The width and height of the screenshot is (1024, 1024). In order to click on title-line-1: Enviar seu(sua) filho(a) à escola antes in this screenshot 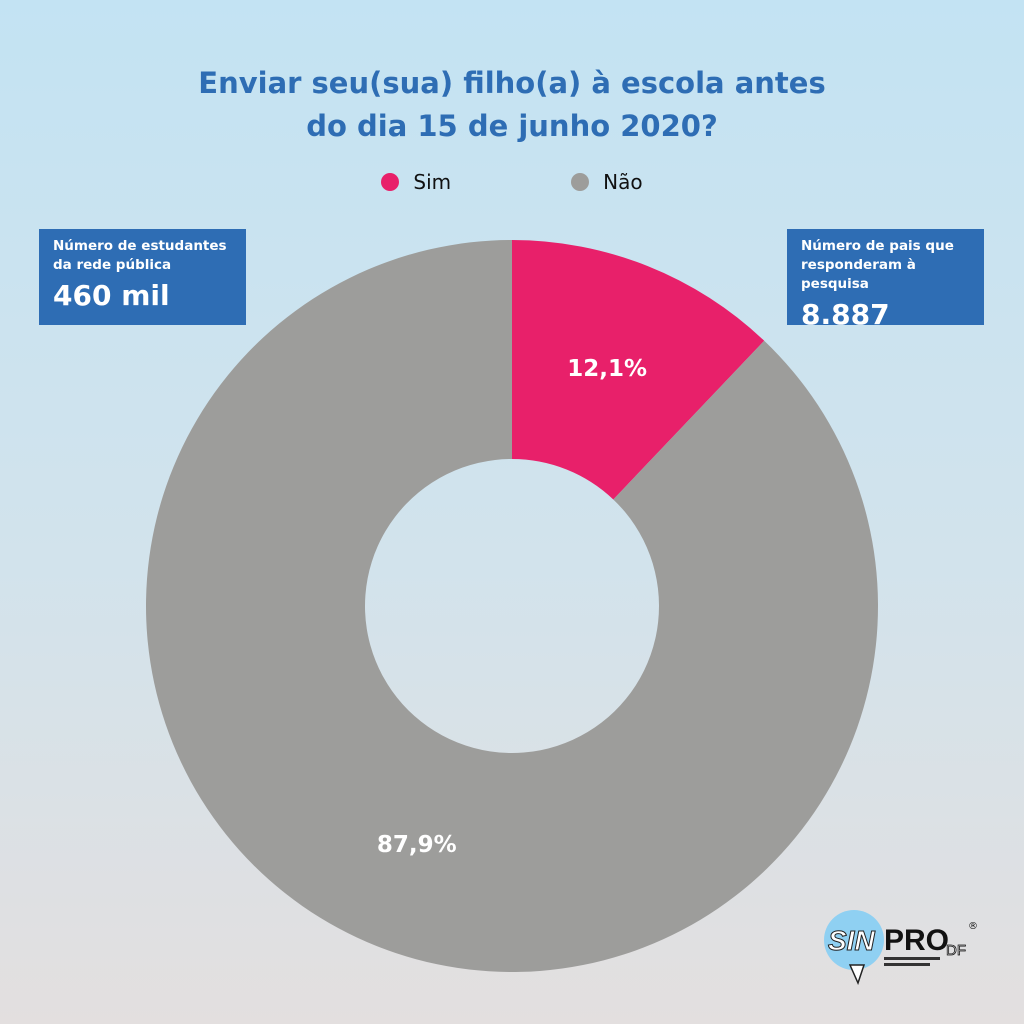, I will do `click(512, 83)`.